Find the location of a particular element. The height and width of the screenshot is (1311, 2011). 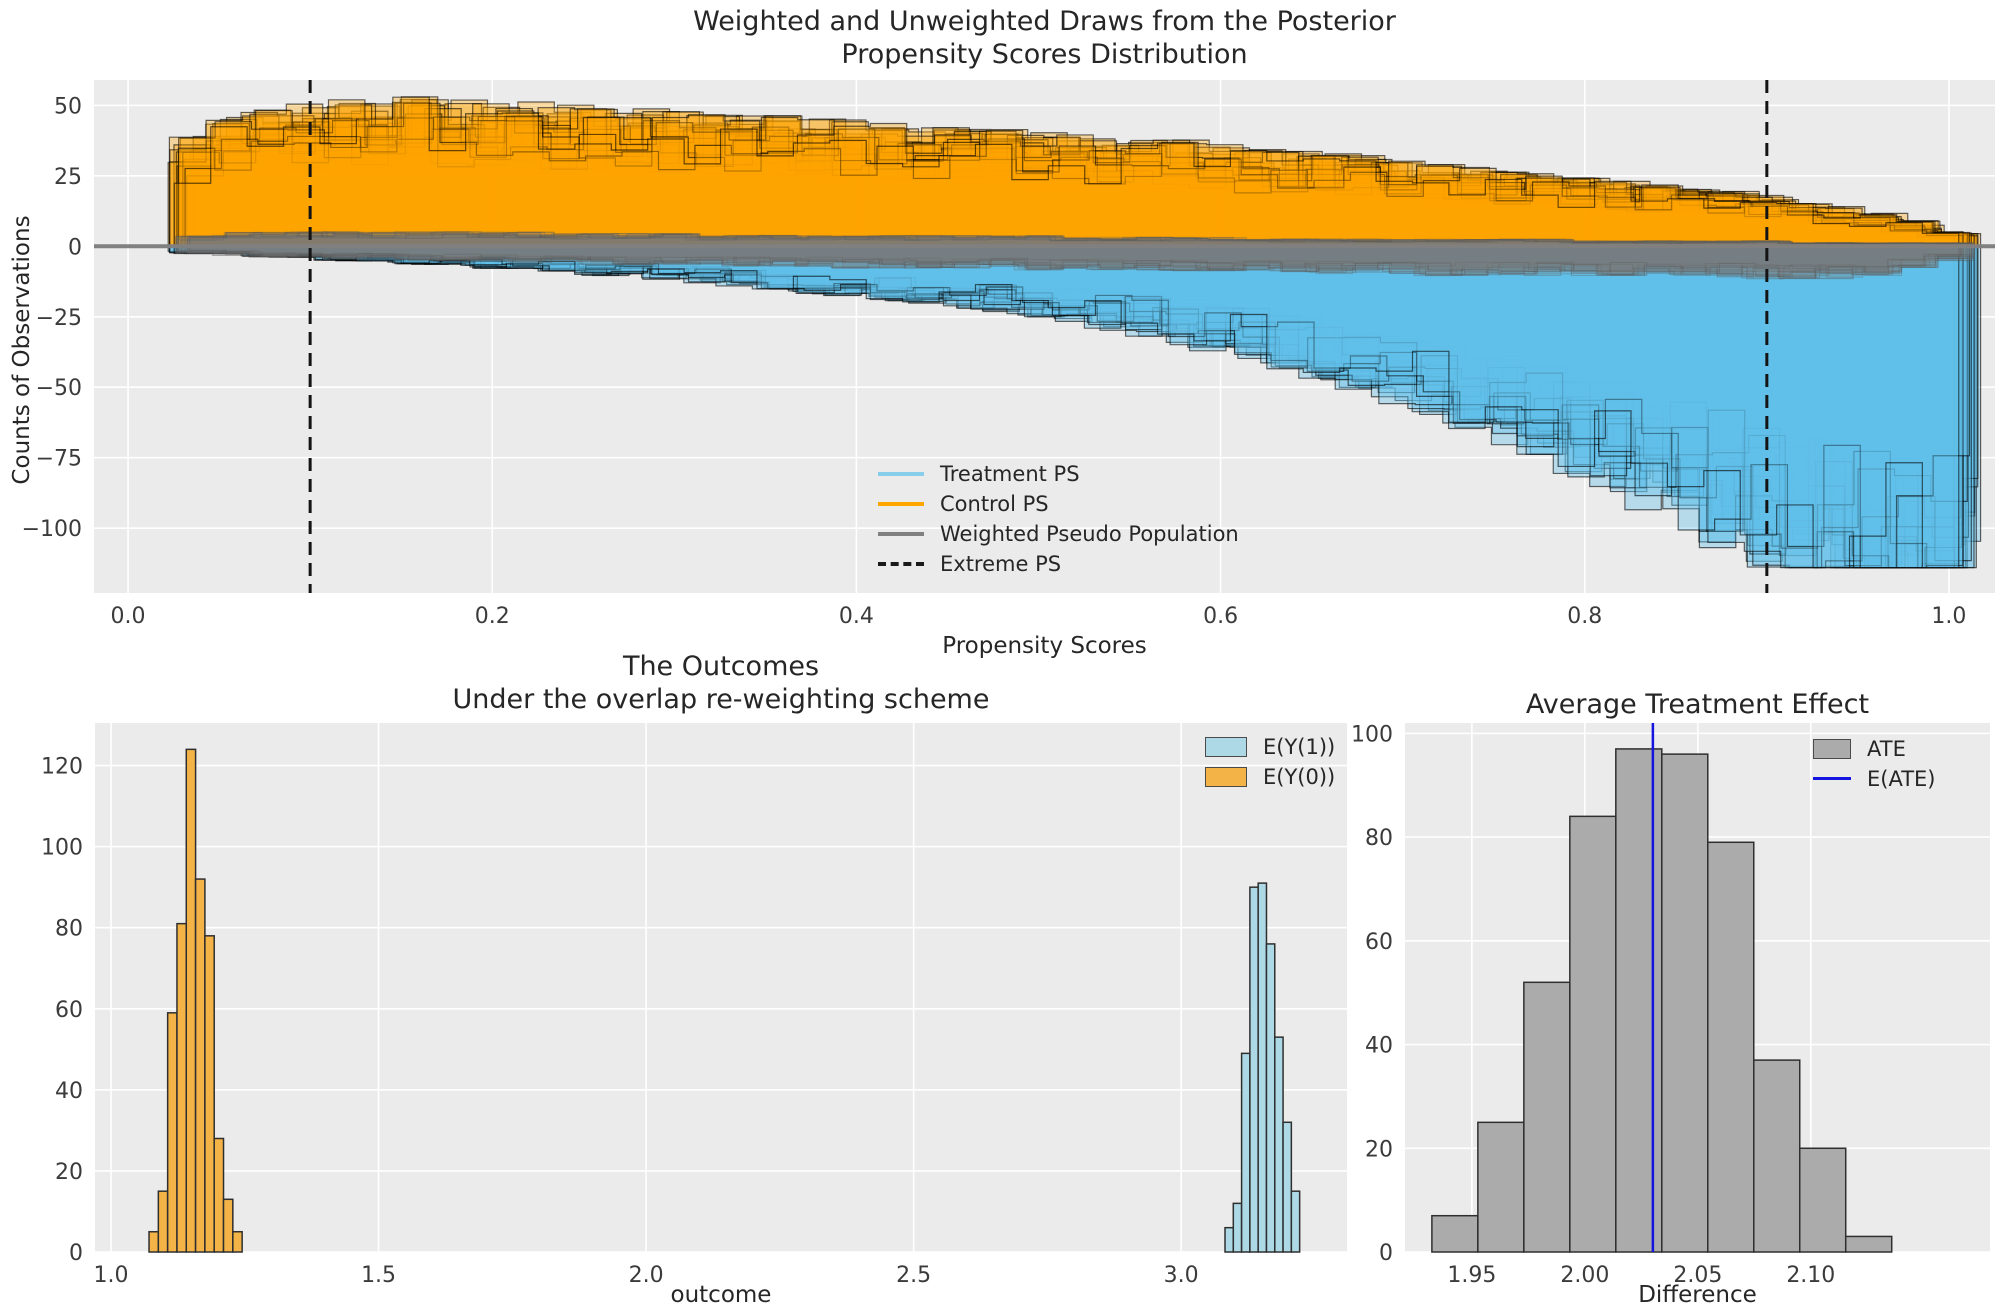

ate-chart-title: Average Treatment Effect is located at coordinates (1697, 704).